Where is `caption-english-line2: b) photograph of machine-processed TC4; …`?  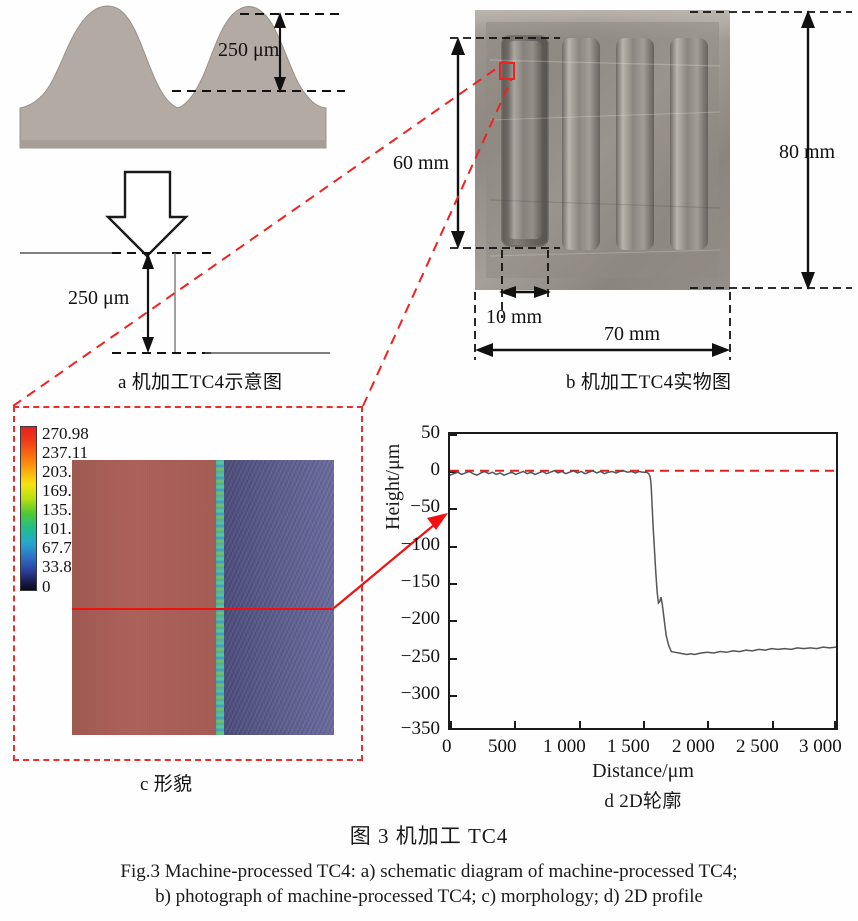
caption-english-line2: b) photograph of machine-processed TC4; … is located at coordinates (429, 897).